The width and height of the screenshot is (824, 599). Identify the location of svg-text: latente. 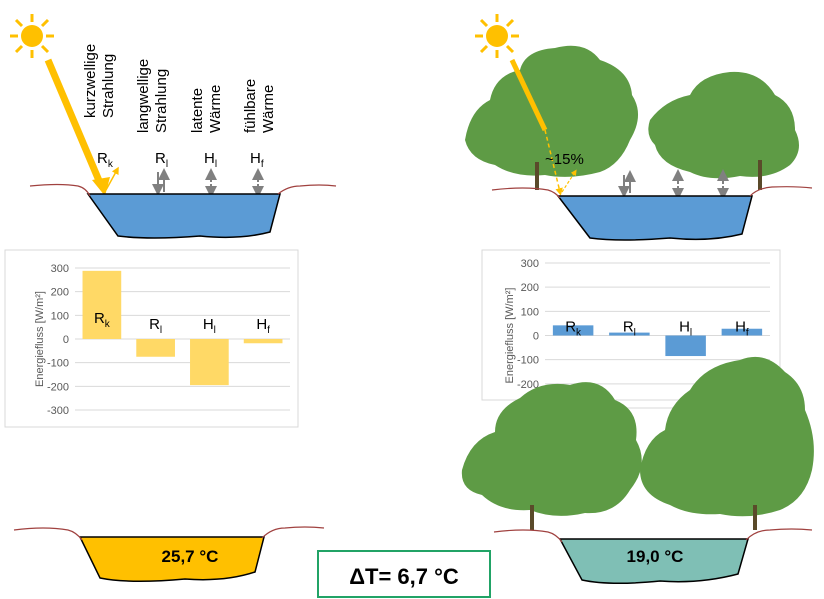
(197, 110).